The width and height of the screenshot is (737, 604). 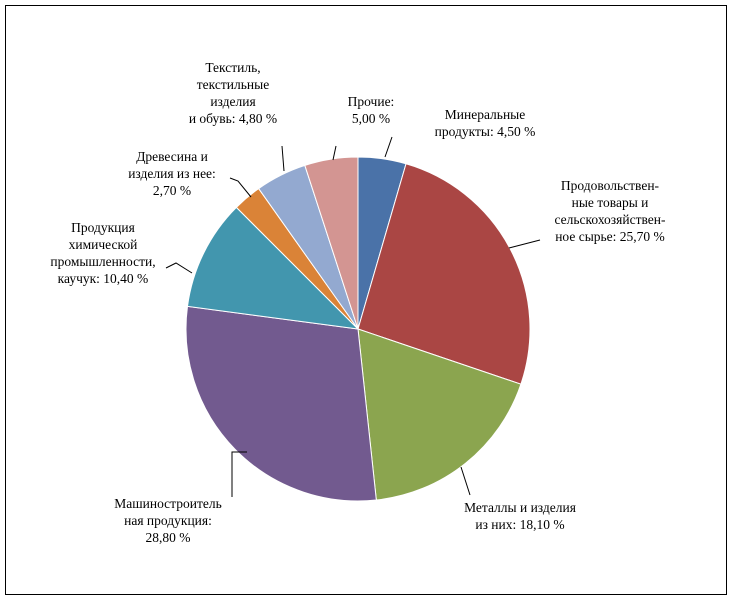 I want to click on data-label-line: ные товары и, so click(x=610, y=202).